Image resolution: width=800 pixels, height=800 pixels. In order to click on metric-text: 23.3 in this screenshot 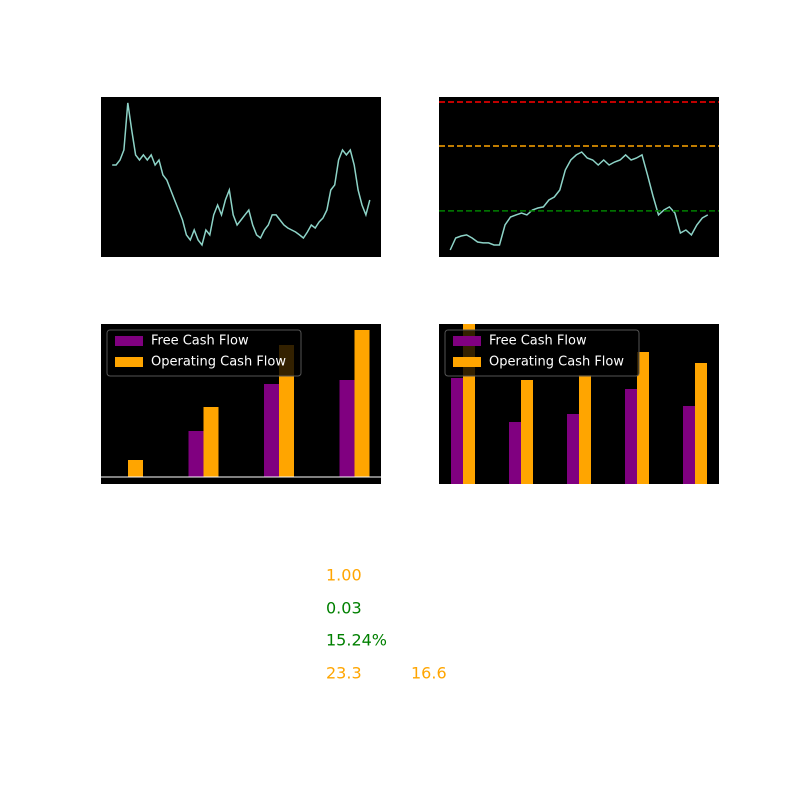, I will do `click(344, 673)`.